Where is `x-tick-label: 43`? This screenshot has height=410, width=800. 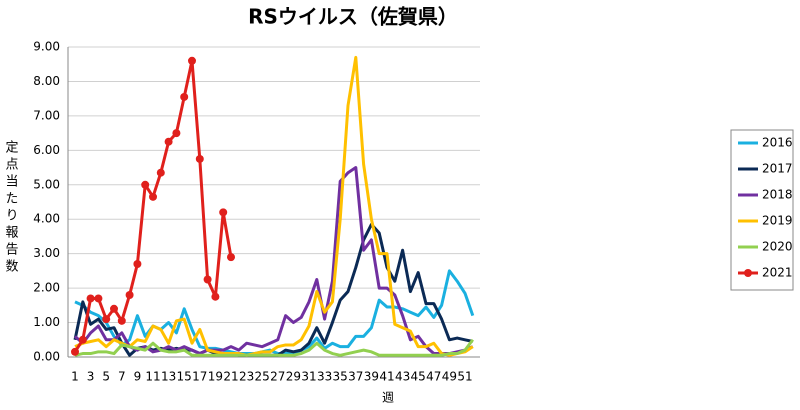 x-tick-label: 43 is located at coordinates (402, 377).